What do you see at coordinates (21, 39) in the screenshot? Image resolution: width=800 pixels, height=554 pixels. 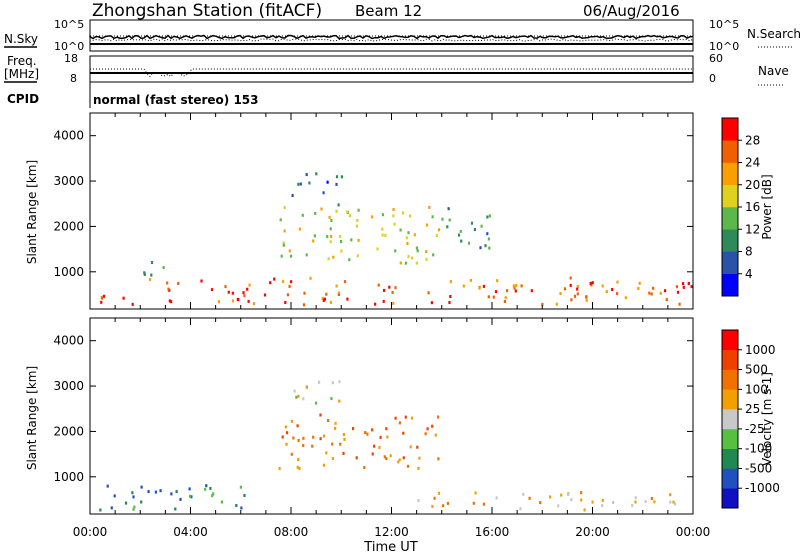 I see `nsky-label: N.Sky` at bounding box center [21, 39].